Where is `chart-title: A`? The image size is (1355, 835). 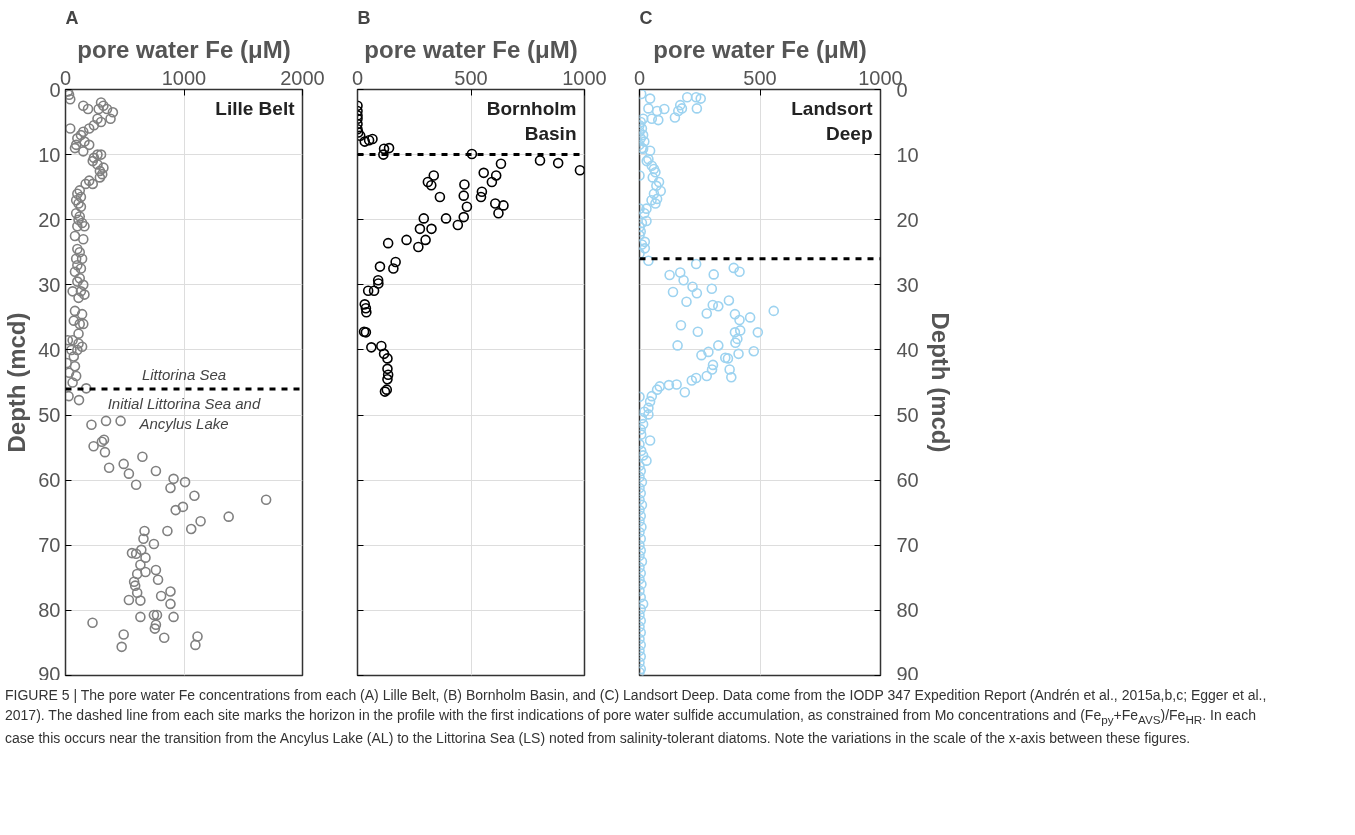 chart-title: A is located at coordinates (72, 17).